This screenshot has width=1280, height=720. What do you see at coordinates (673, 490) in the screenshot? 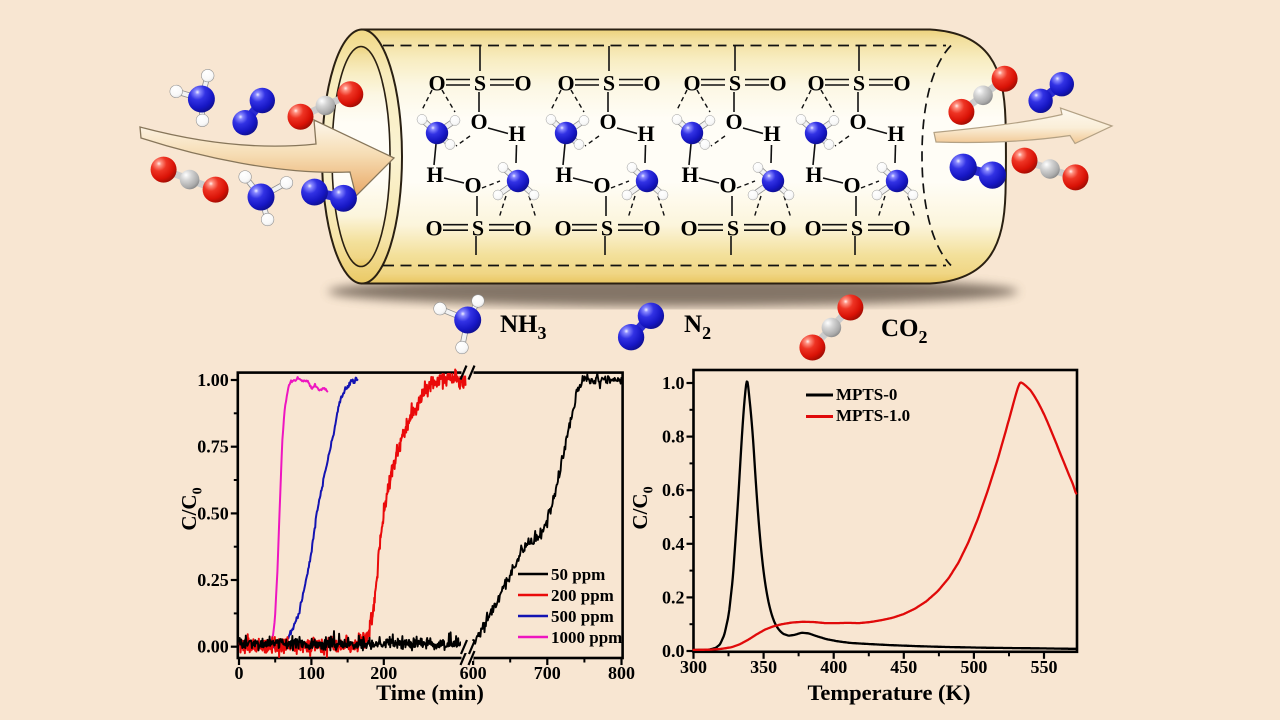
I see `svg-text: 0.6` at bounding box center [673, 490].